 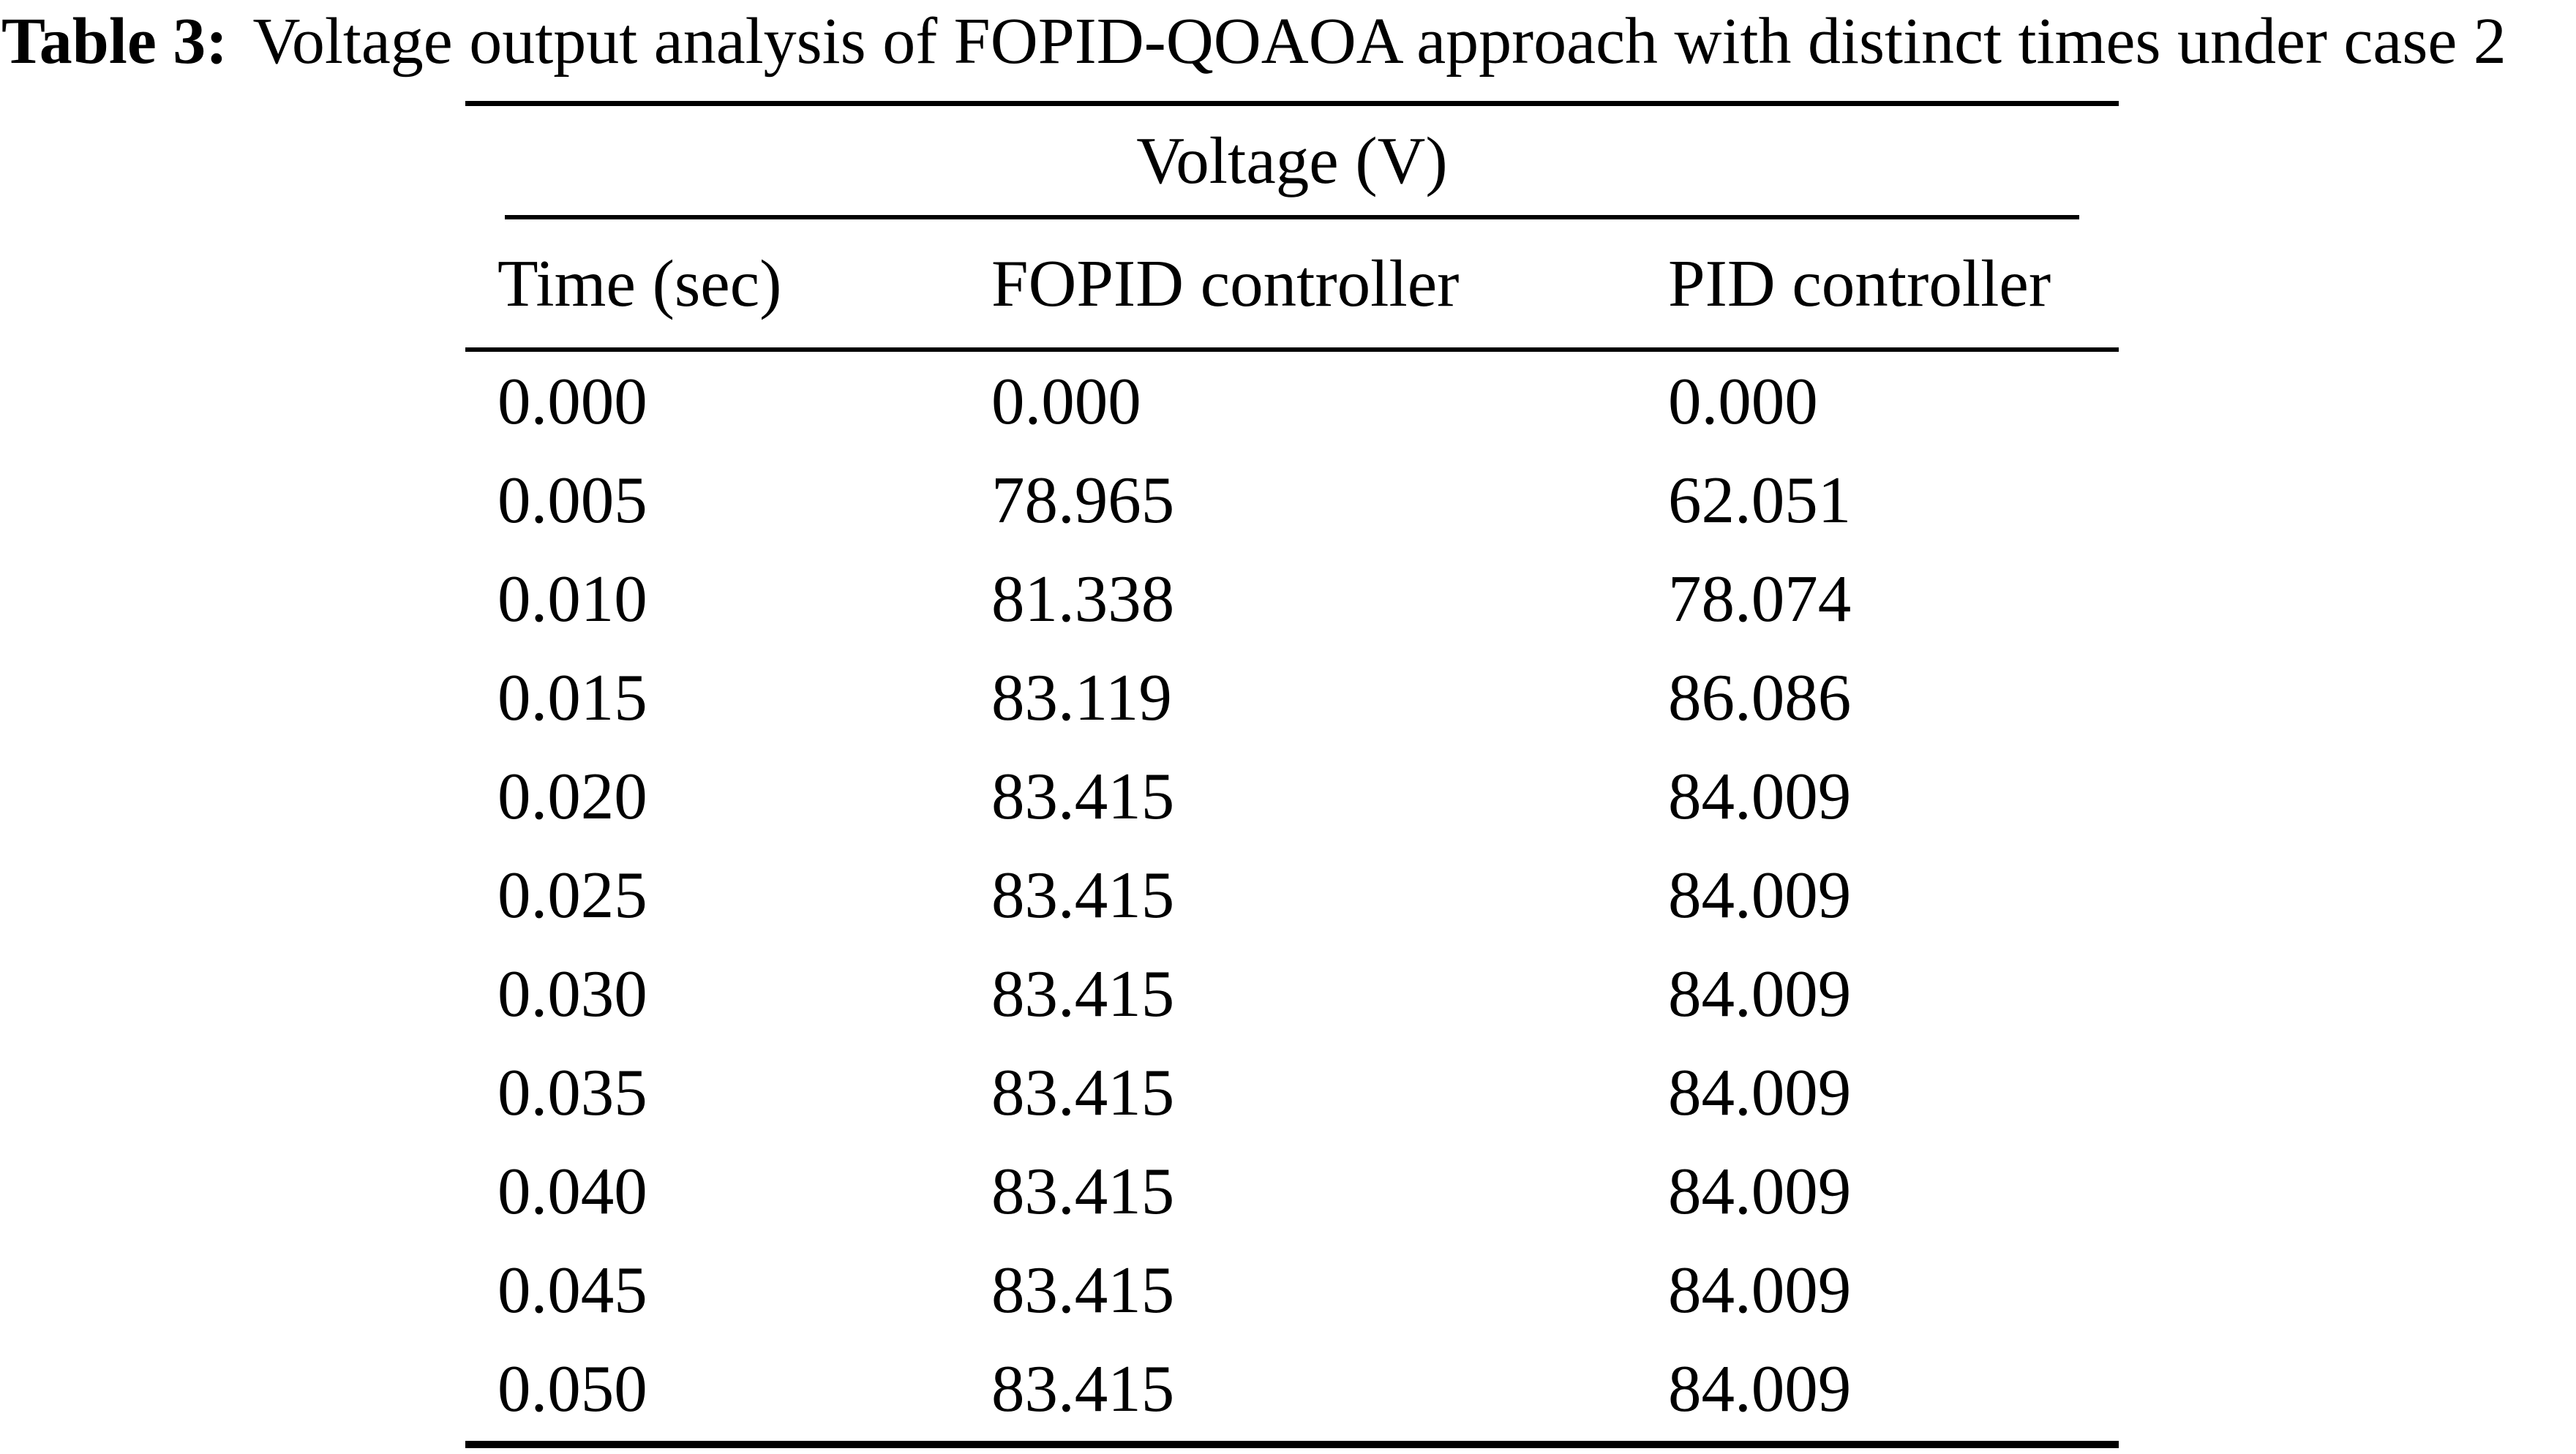 I want to click on table-cell: 0.015, so click(x=572, y=697).